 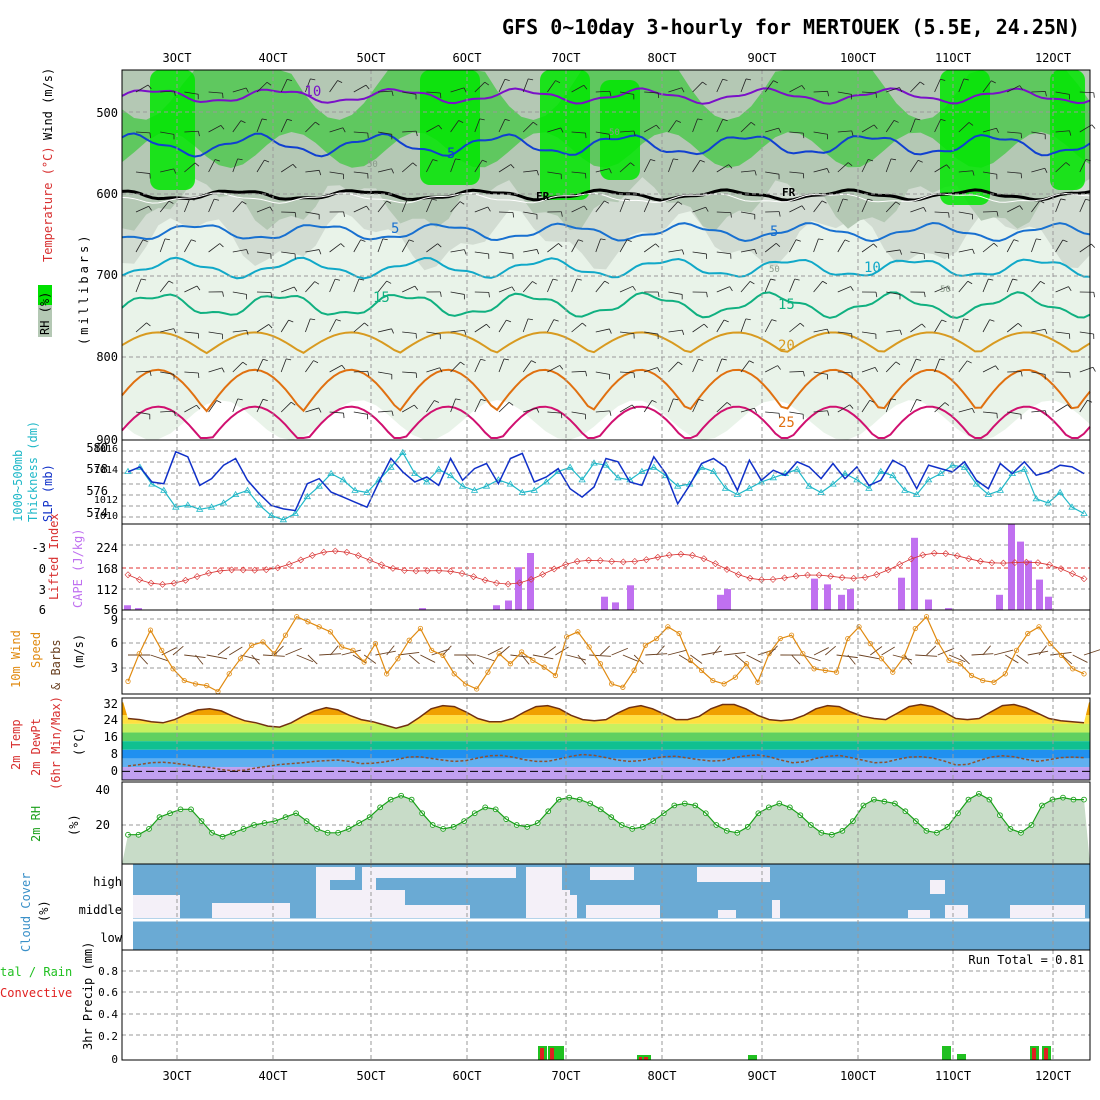 I want to click on precip-total-bar, so click(x=961, y=1057).